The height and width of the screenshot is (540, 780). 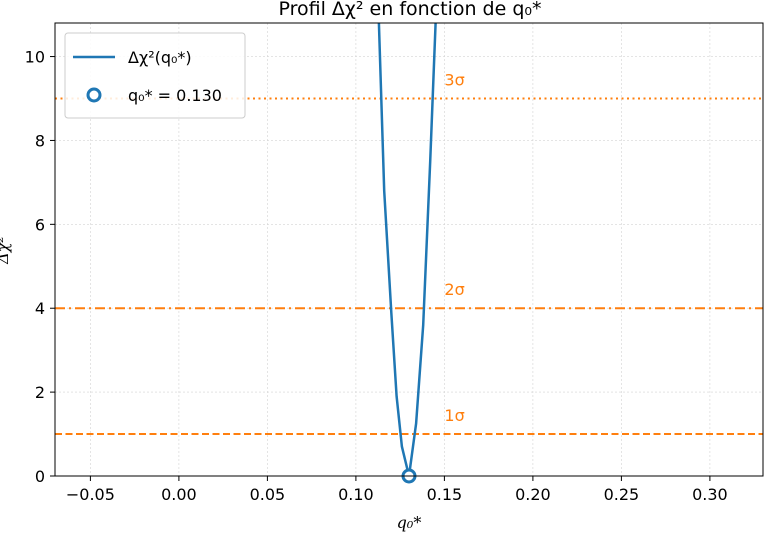 What do you see at coordinates (454, 248) in the screenshot?
I see `reference-line-labels: 1σ 2σ 3σ` at bounding box center [454, 248].